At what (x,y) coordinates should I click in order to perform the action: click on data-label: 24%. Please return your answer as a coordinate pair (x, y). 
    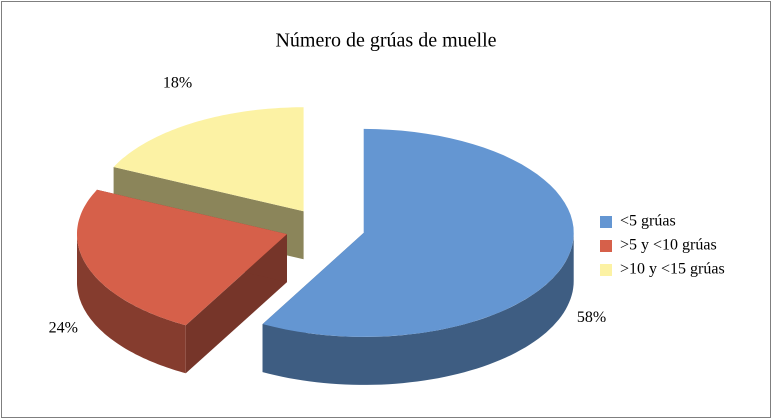
    Looking at the image, I should click on (63, 327).